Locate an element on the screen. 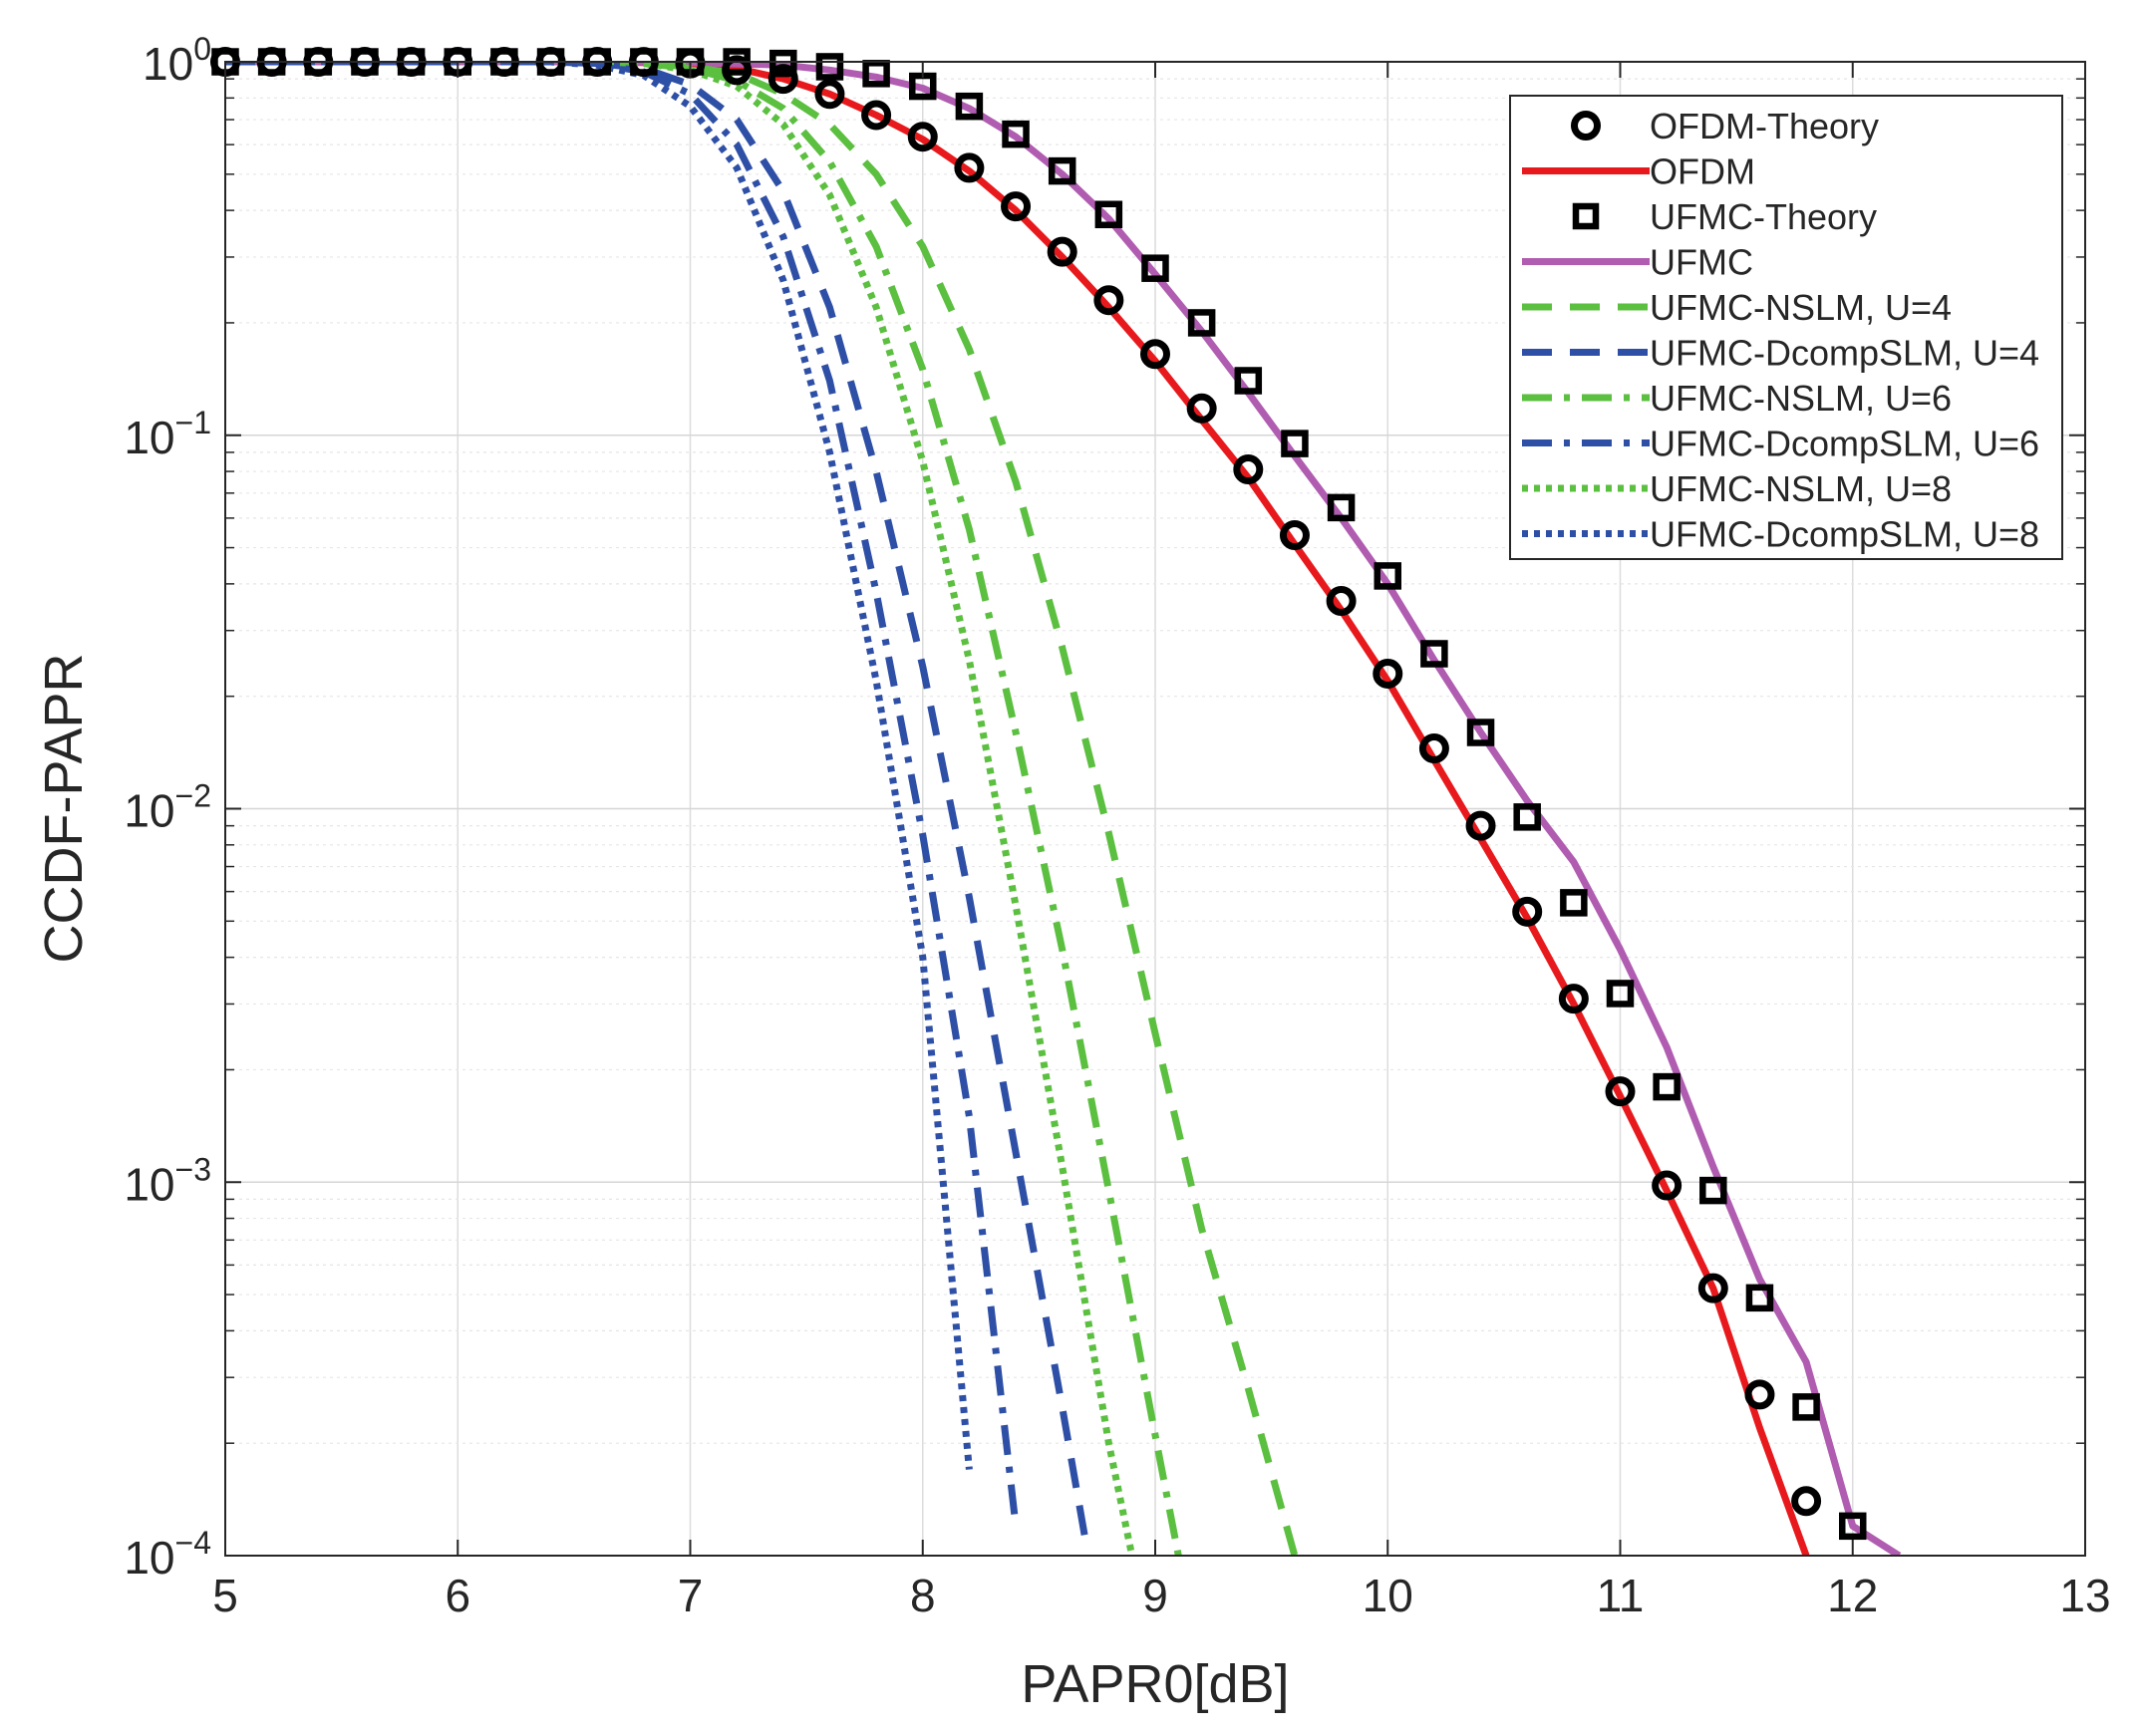 The image size is (2140, 1736). legend-entry-ufmc-theory: UFMC-Theory is located at coordinates (1724, 216).